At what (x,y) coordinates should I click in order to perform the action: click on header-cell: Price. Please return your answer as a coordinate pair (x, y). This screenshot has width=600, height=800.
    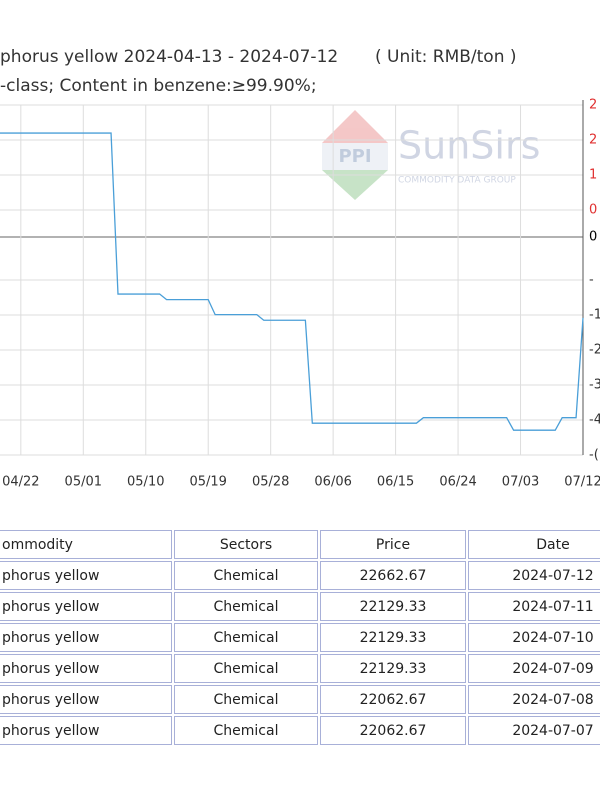
    Looking at the image, I should click on (393, 544).